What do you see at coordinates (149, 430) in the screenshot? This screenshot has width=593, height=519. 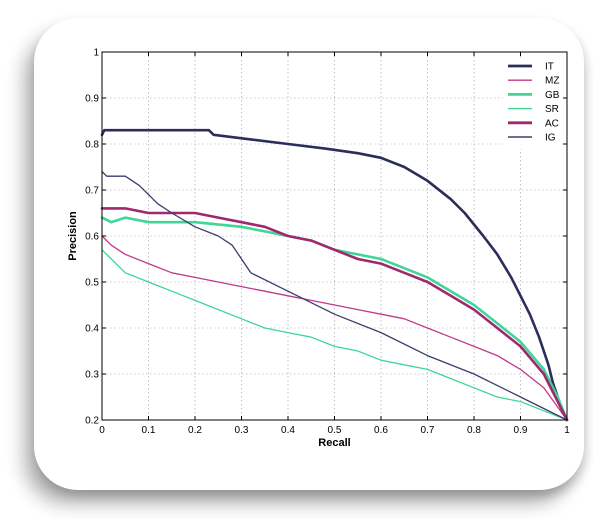 I see `x-tick-label: 0.1` at bounding box center [149, 430].